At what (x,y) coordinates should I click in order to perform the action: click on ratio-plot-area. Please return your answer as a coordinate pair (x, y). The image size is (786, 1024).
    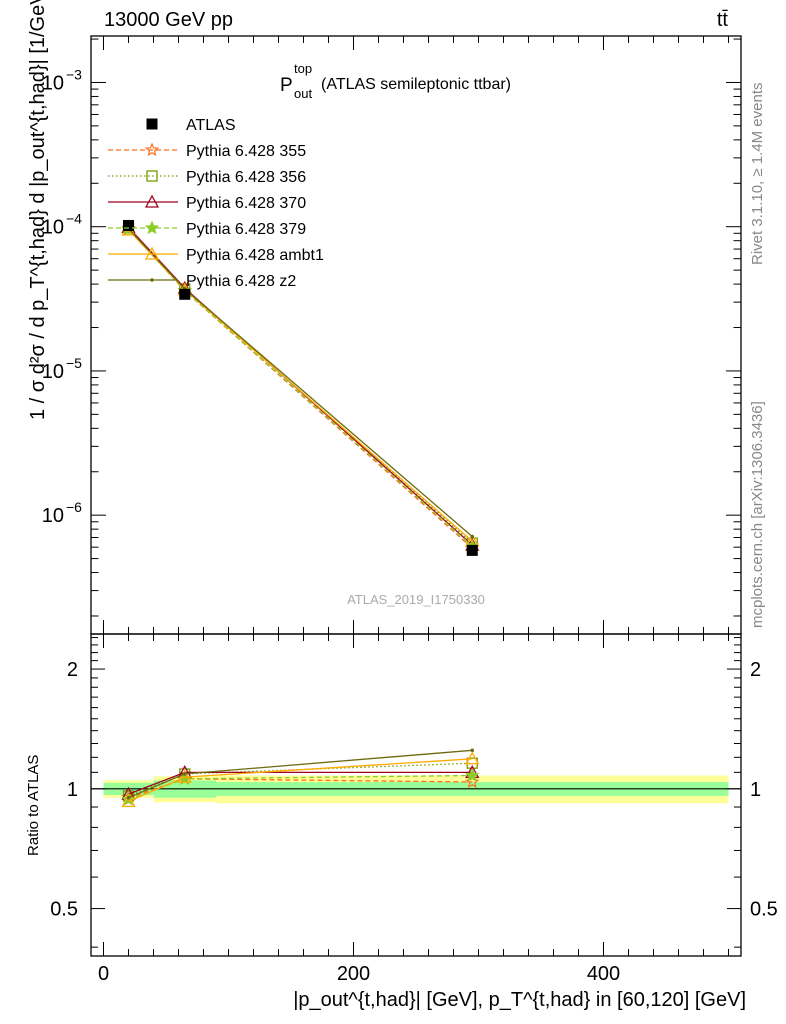
    Looking at the image, I should click on (416, 778).